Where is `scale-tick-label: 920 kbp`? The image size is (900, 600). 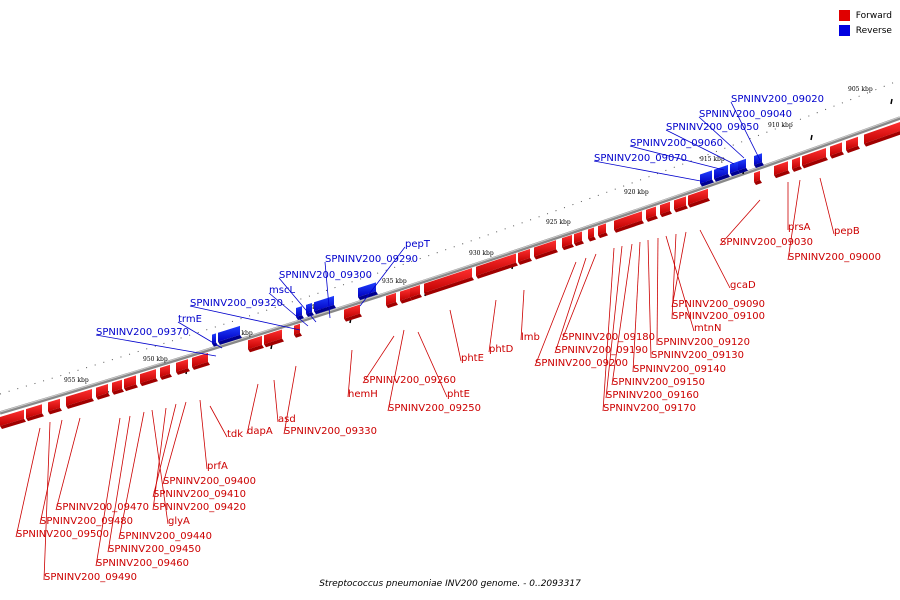 scale-tick-label: 920 kbp is located at coordinates (636, 192).